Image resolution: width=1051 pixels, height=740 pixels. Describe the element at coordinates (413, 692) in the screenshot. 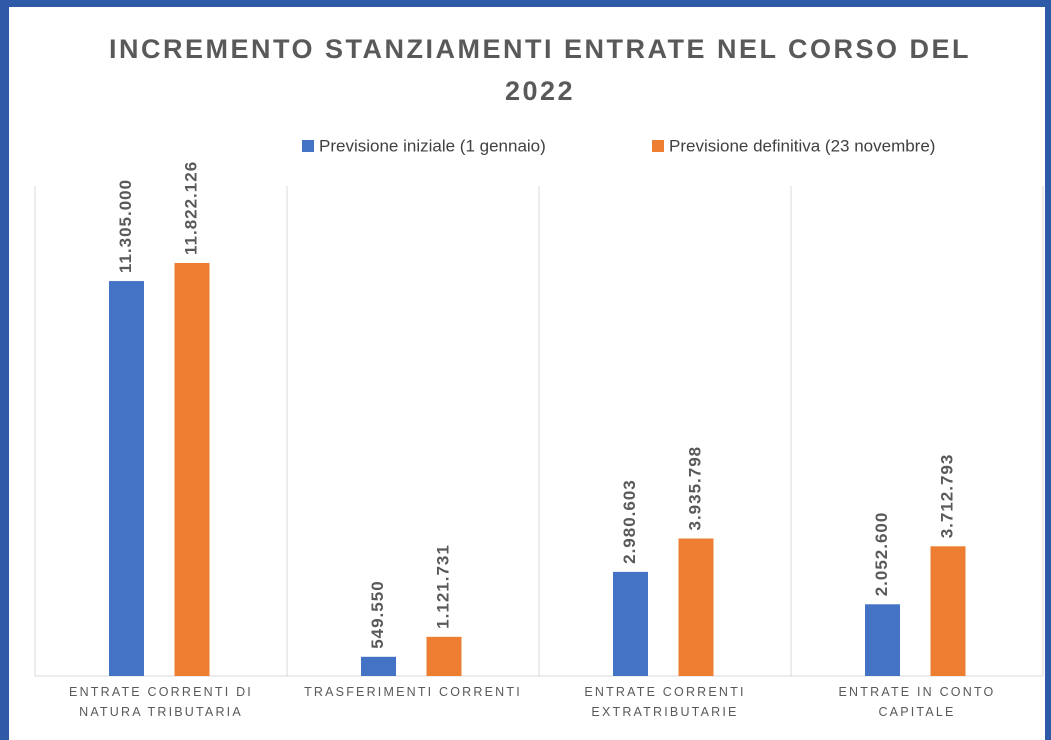

I see `x-tick-label: TRASFERIMENTI CORRENTI` at that location.